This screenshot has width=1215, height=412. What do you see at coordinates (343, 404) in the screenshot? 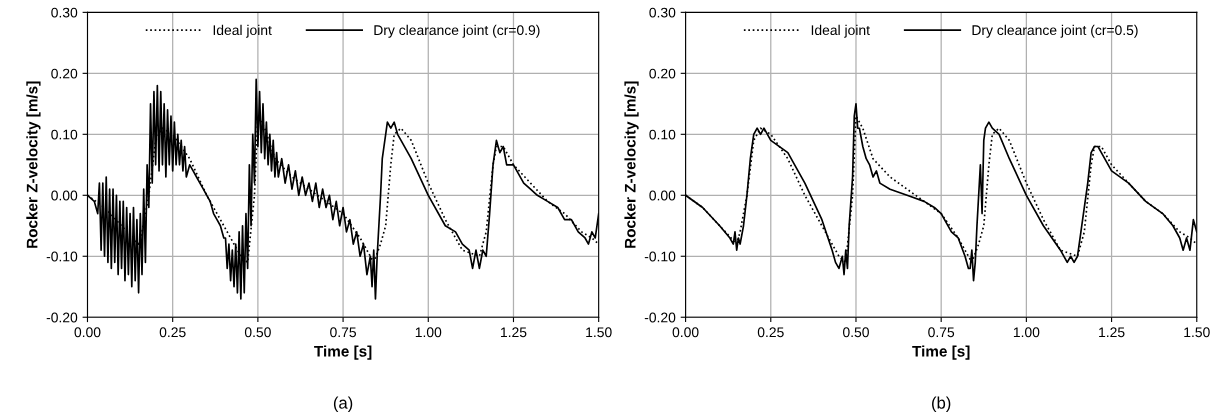
I see `text: (a)` at bounding box center [343, 404].